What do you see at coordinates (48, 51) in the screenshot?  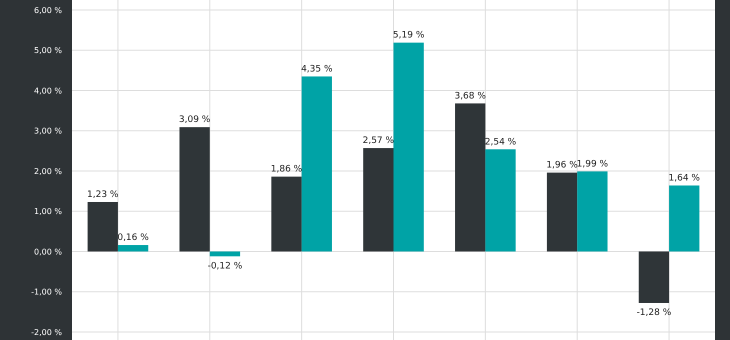 I see `y-tick-label: 5,00 %` at bounding box center [48, 51].